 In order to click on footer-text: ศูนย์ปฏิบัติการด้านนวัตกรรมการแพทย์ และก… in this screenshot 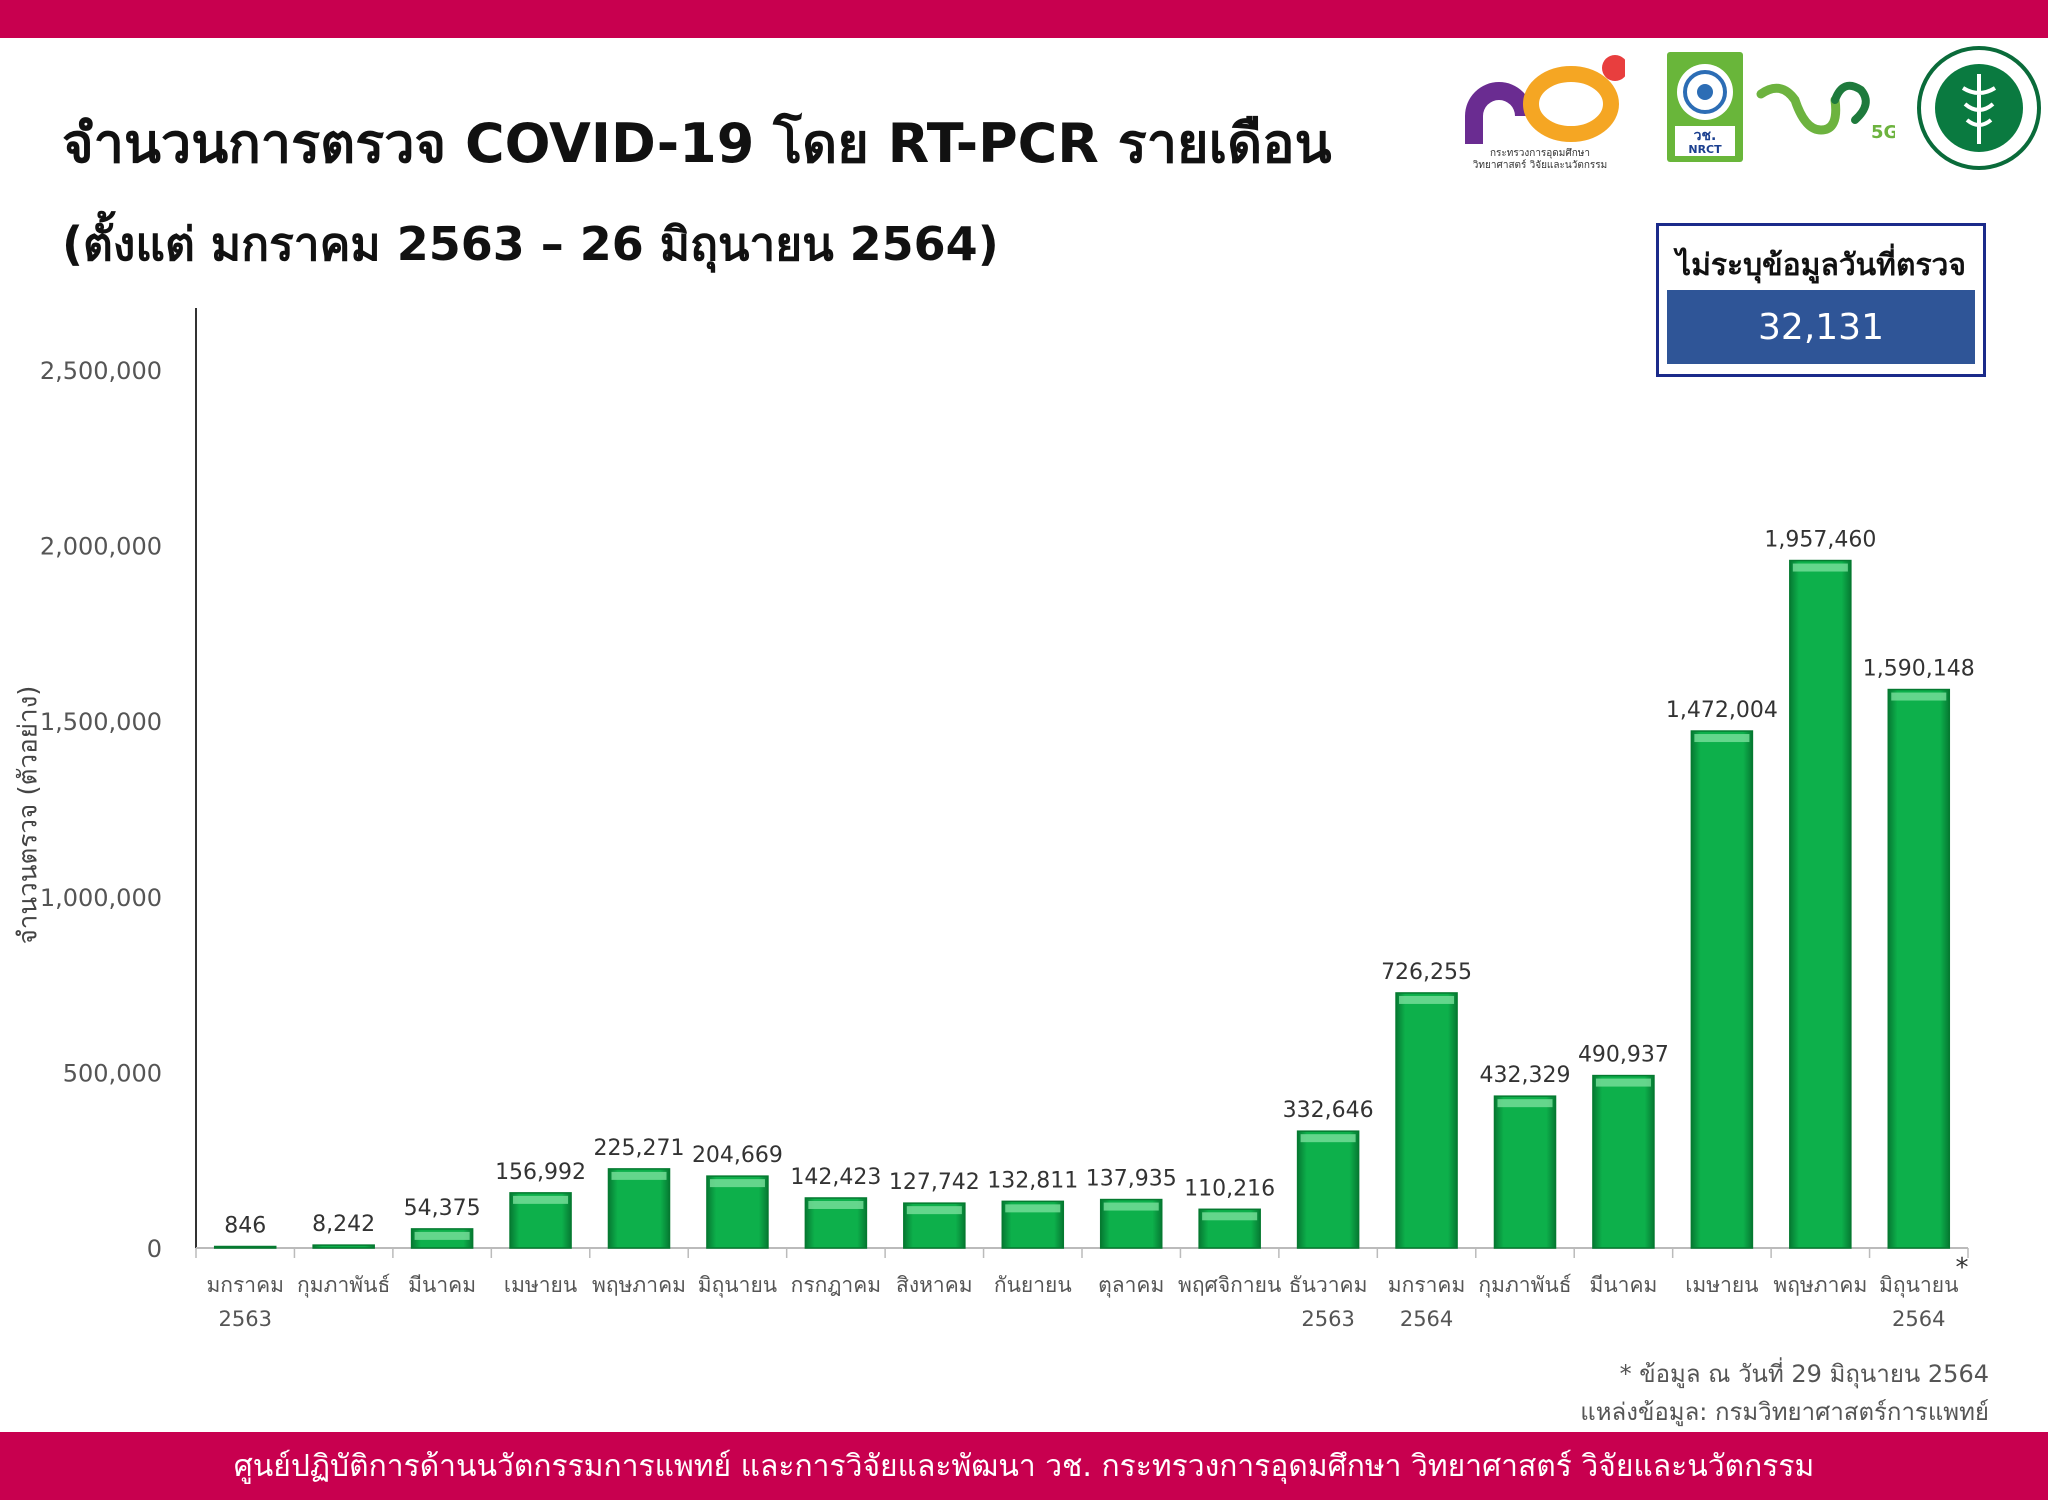, I will do `click(1024, 1466)`.